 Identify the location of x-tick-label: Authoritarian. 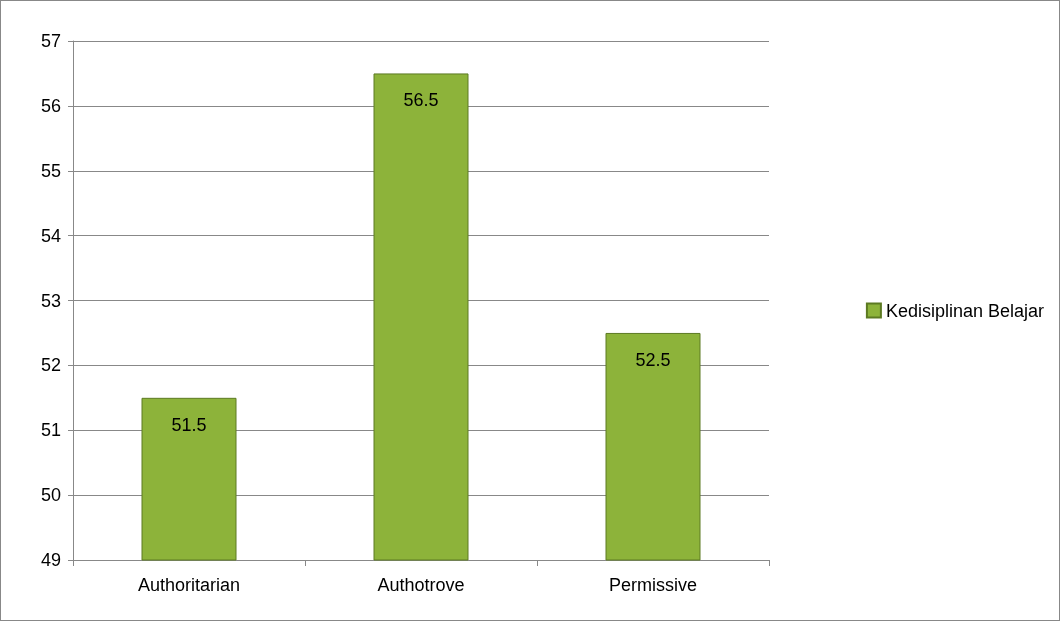
(189, 585).